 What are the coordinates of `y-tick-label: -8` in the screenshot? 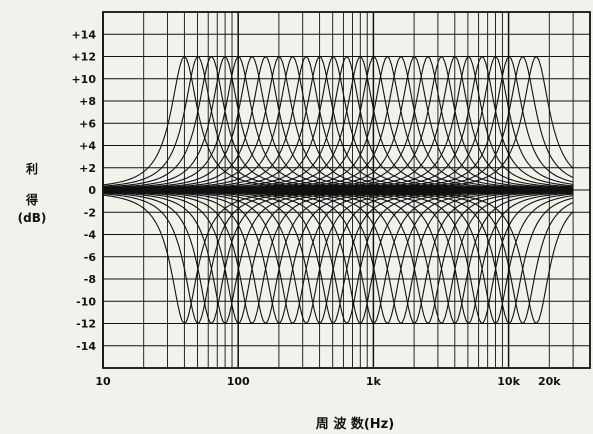 It's located at (90, 279).